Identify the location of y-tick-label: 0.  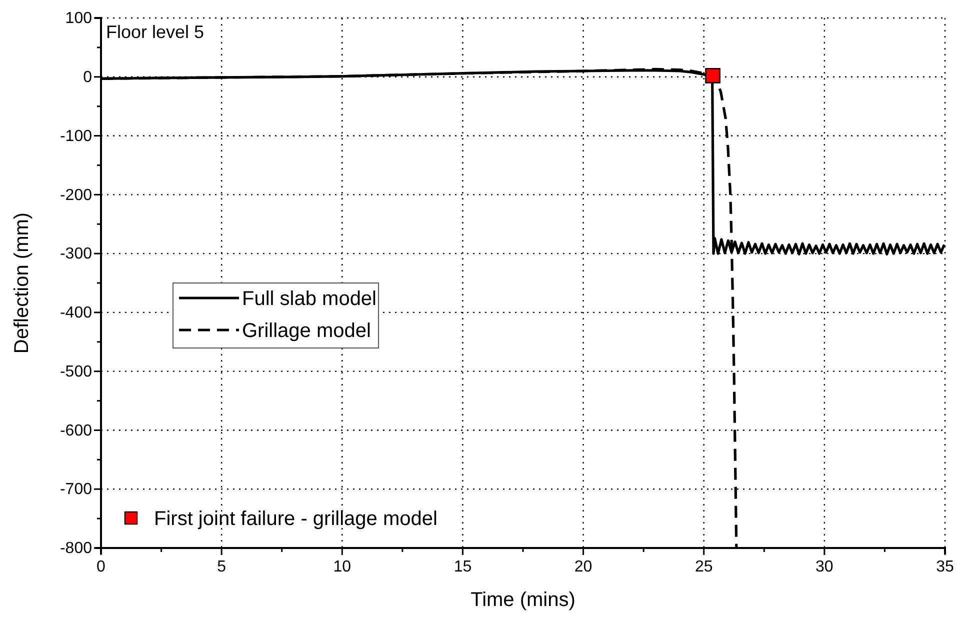
(87, 77).